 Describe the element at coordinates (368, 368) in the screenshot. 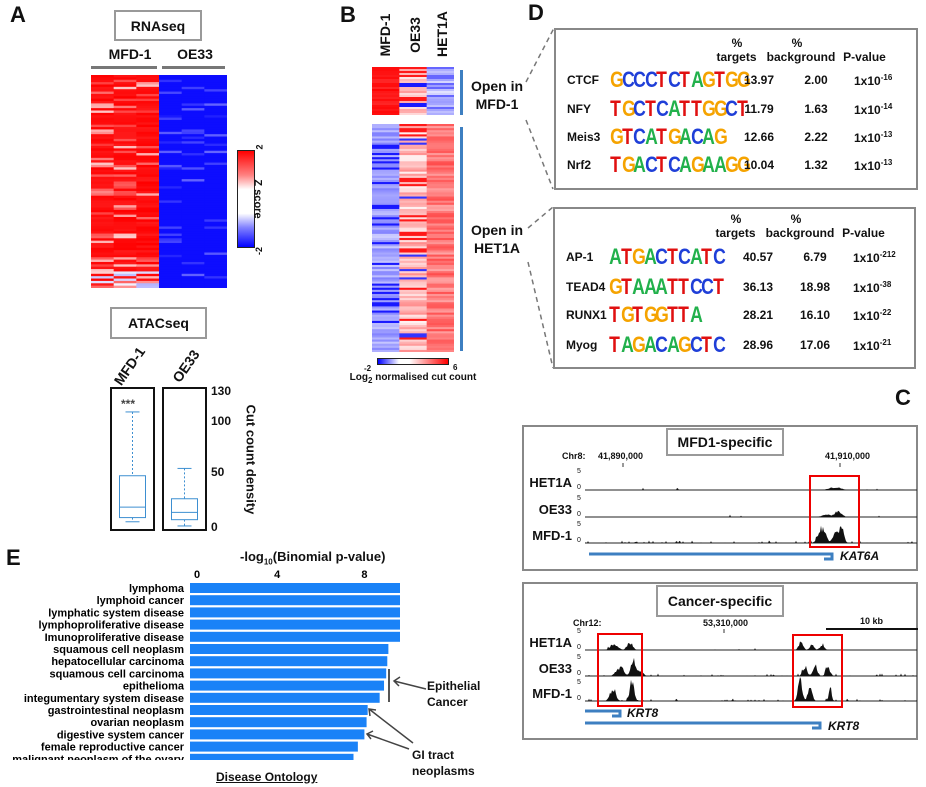

I see `b-scale-min: -2` at that location.